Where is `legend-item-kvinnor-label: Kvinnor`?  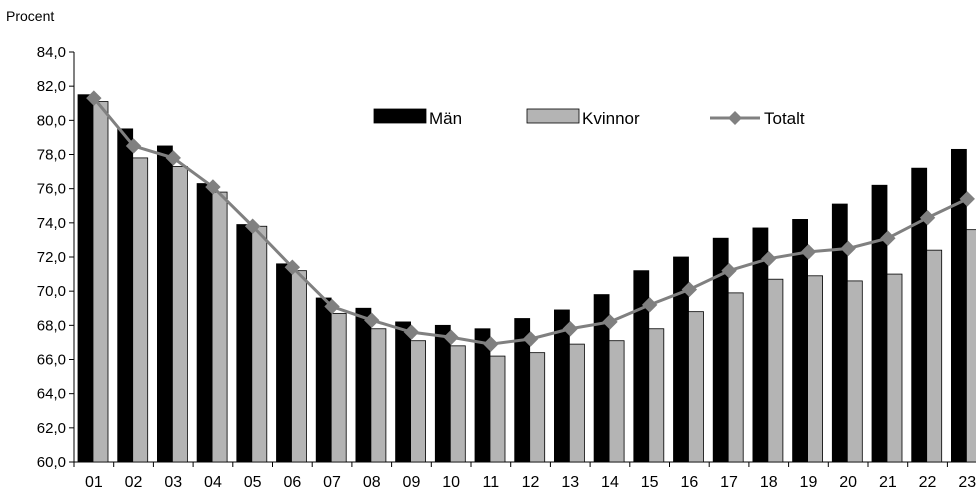
legend-item-kvinnor-label: Kvinnor is located at coordinates (611, 118).